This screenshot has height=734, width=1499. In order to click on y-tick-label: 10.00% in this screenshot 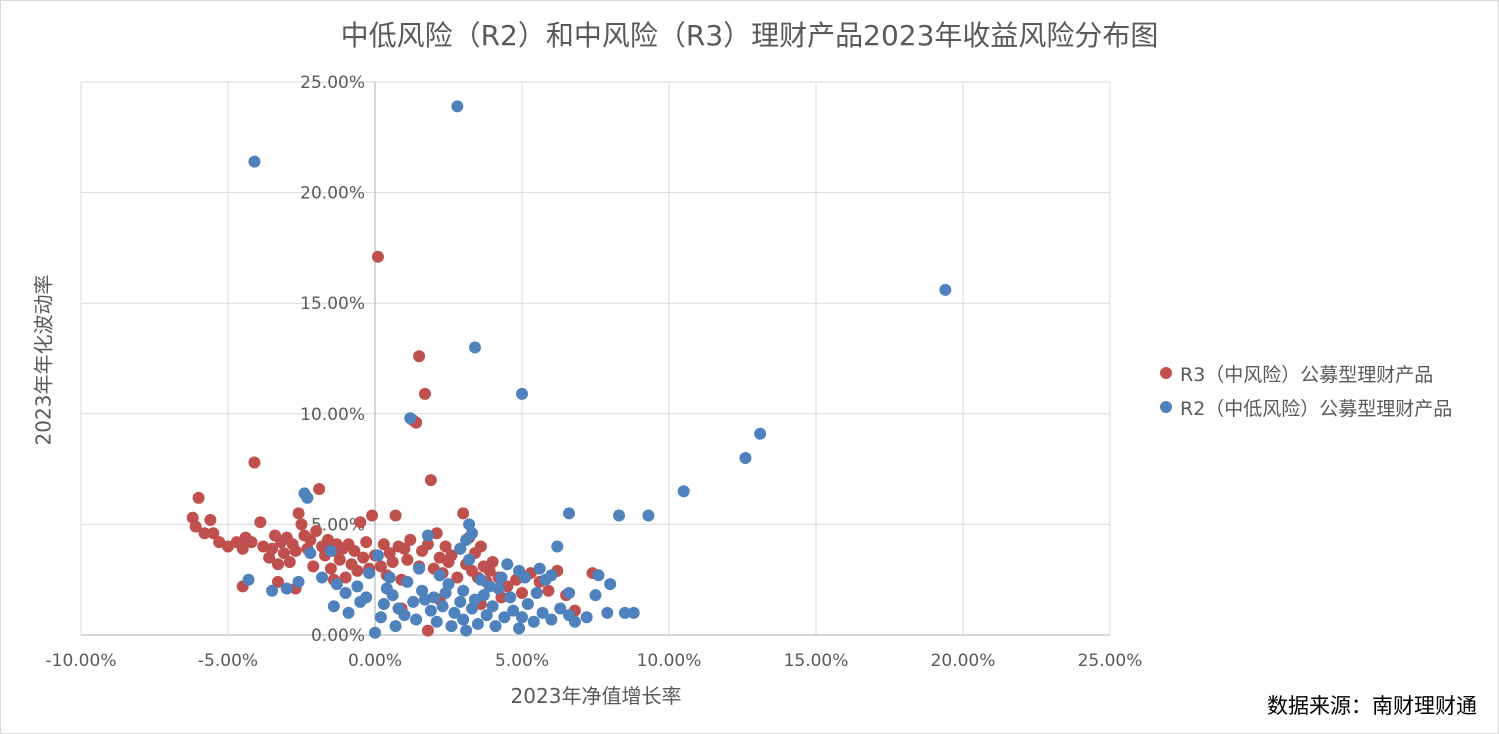, I will do `click(332, 415)`.